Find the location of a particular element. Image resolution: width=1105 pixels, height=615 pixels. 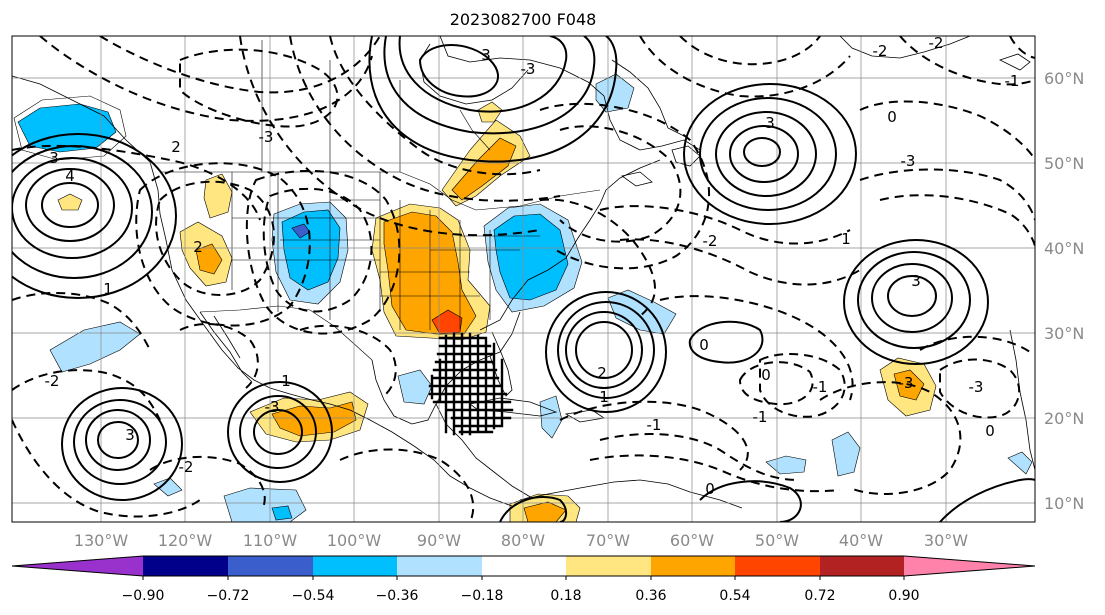

border-state-d is located at coordinates (460, 266).